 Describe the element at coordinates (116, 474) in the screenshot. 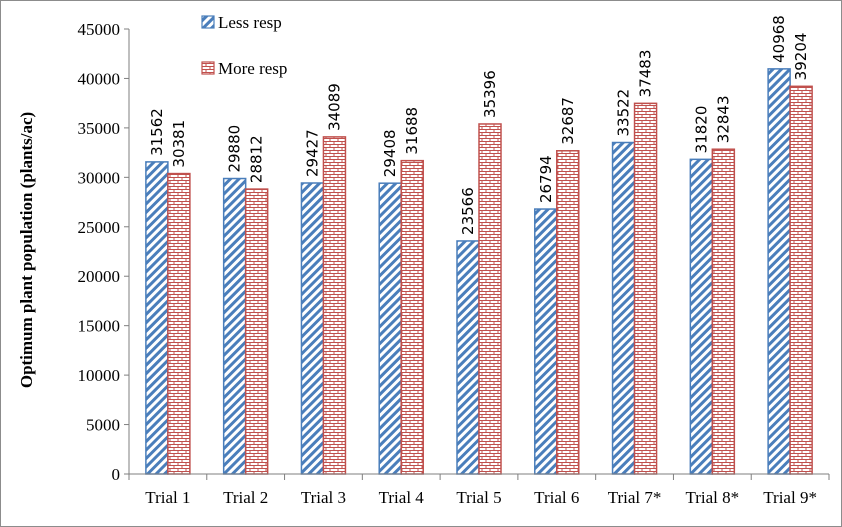

I see `y-tick-label: 0` at that location.